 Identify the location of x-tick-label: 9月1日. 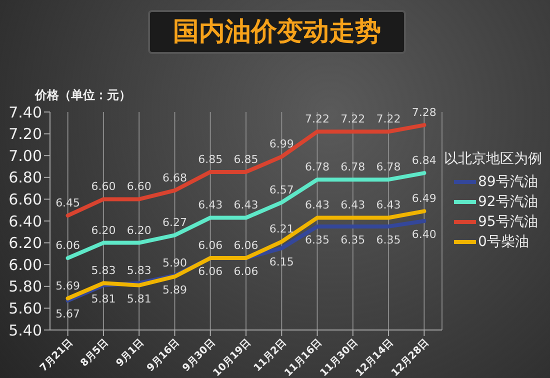
(130, 353).